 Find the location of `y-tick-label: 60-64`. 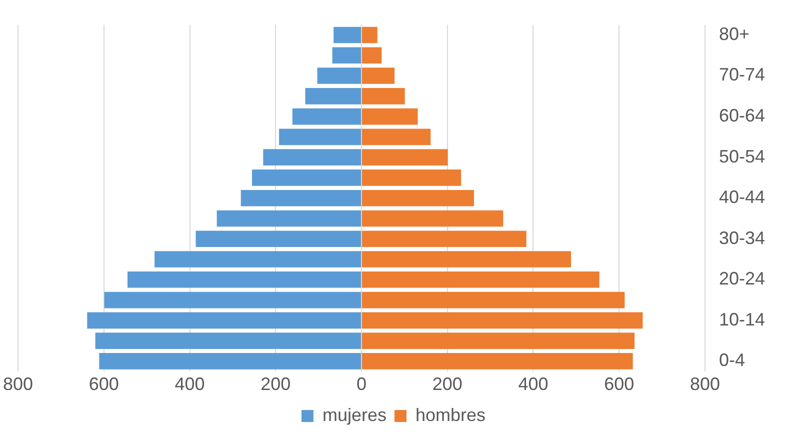

y-tick-label: 60-64 is located at coordinates (742, 116).